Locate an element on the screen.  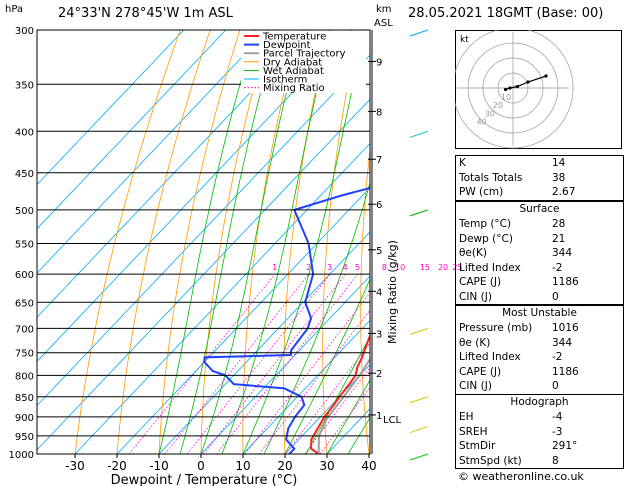
dewpoint-line is located at coordinates (286, 320).